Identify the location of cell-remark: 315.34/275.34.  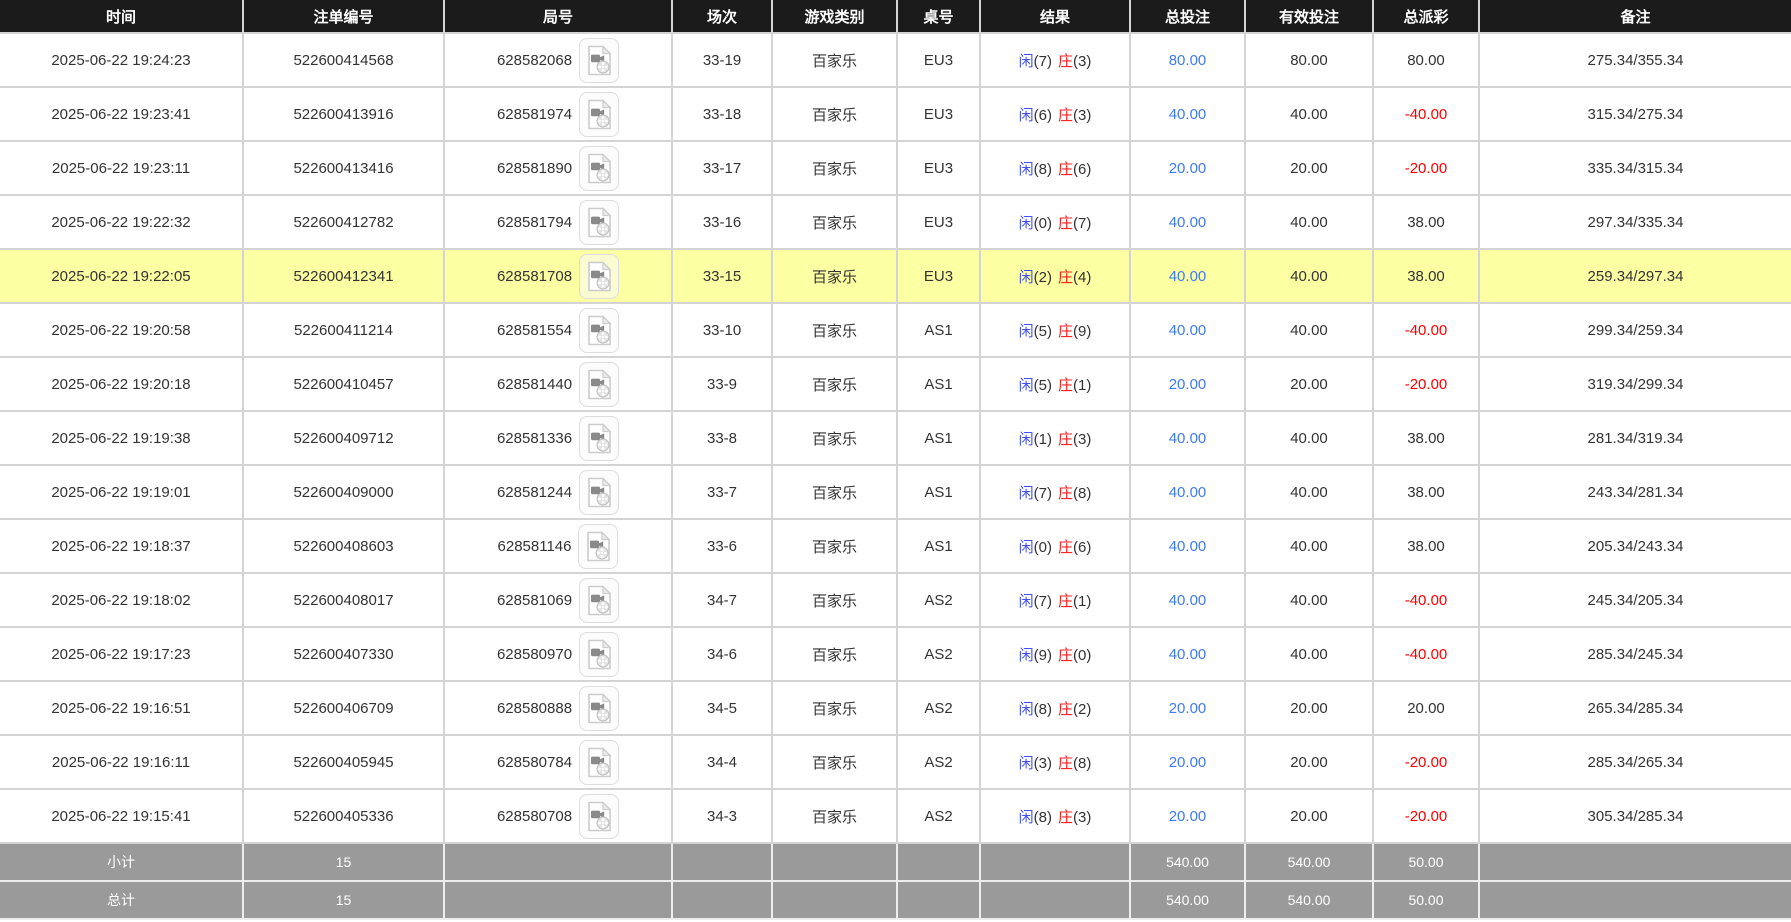
(1634, 114).